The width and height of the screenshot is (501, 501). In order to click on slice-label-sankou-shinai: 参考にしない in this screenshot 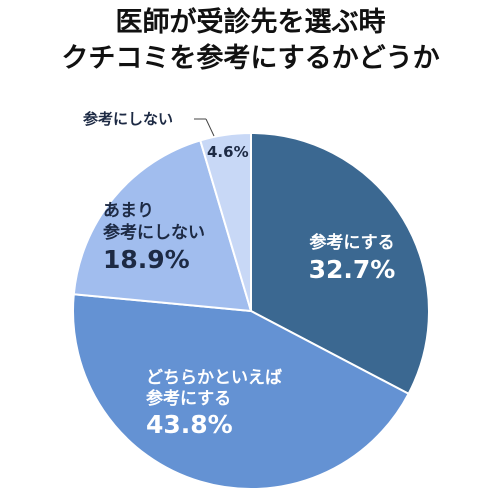, I will do `click(128, 119)`.